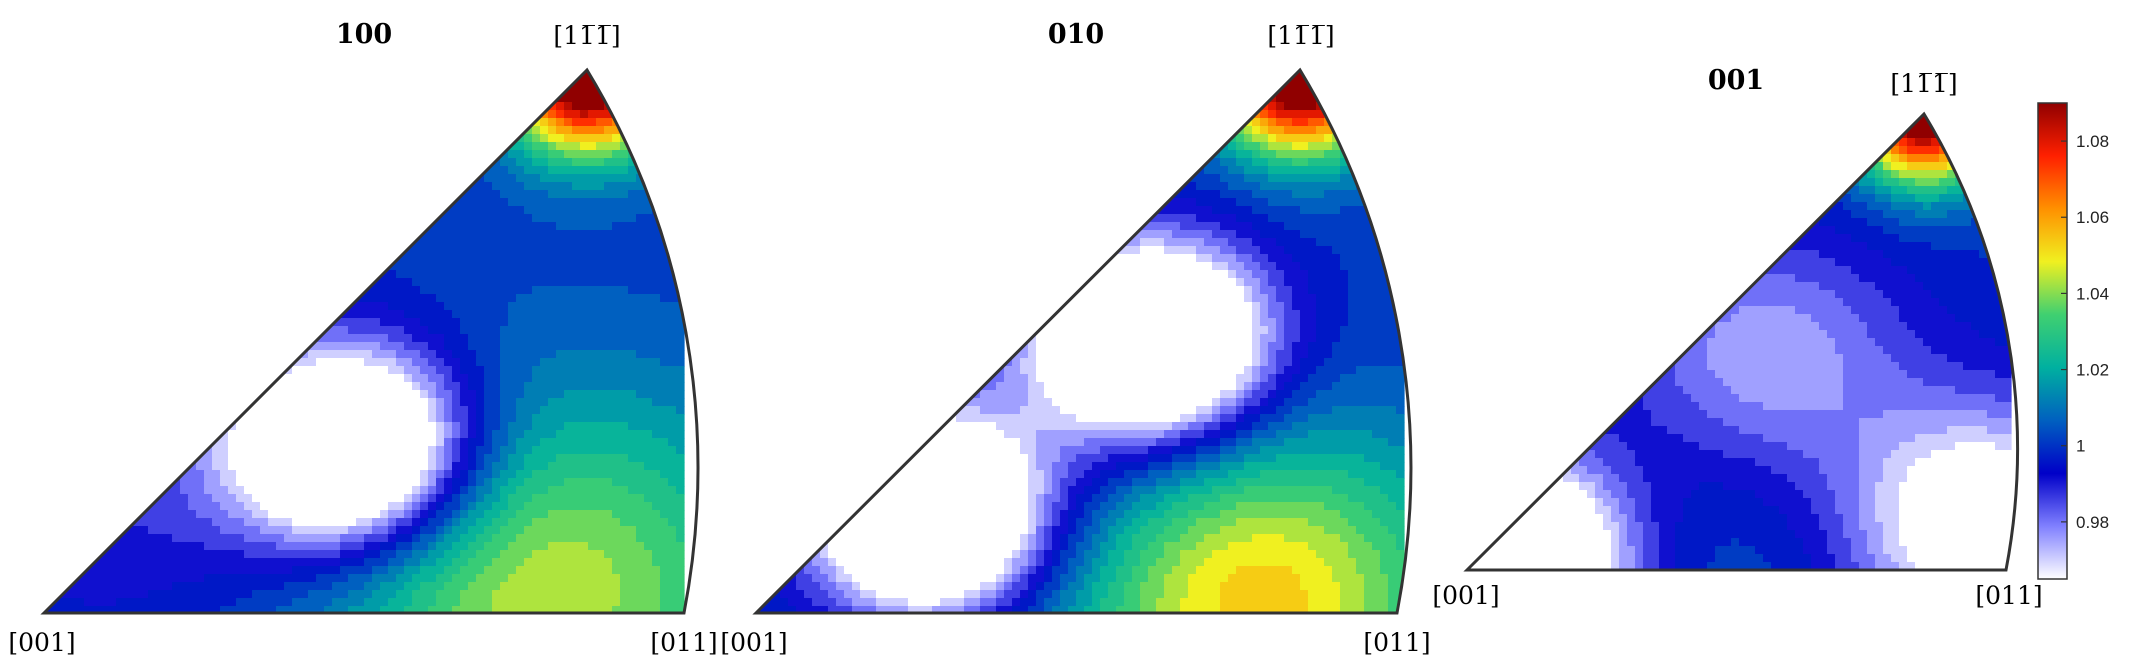  I want to click on colorbar-tick-label: 1.02, so click(2092, 370).